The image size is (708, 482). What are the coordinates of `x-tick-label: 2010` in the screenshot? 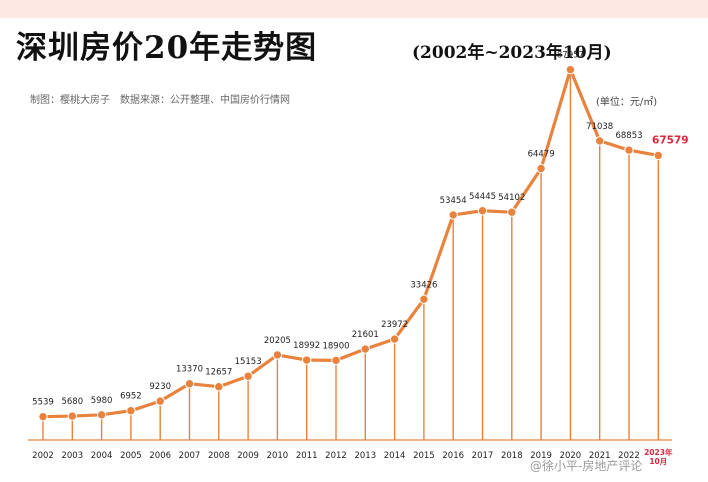 It's located at (278, 456).